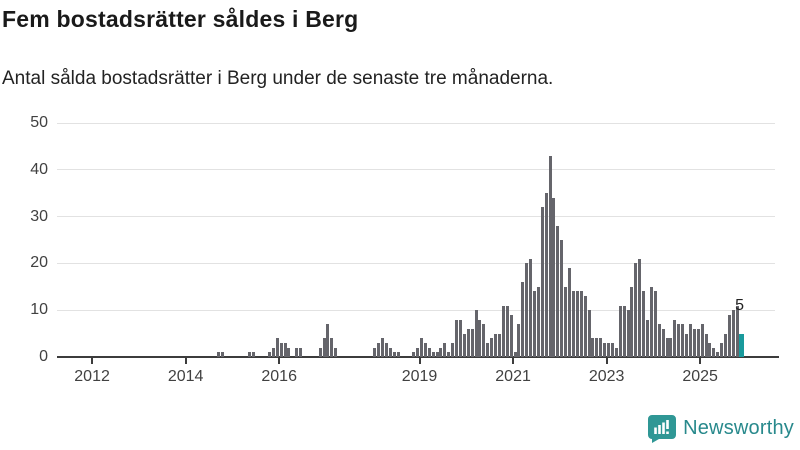  Describe the element at coordinates (419, 376) in the screenshot. I see `x-axis-label: 2019` at that location.